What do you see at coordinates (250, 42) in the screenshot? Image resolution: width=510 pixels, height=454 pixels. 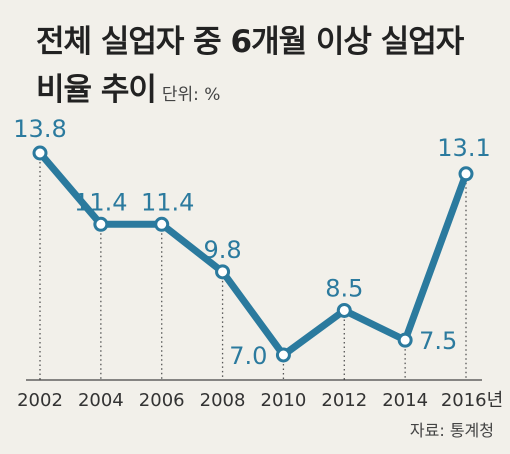 I see `chart-title-line-1: 전체 실업자 중 6개월 이상 실업자` at bounding box center [250, 42].